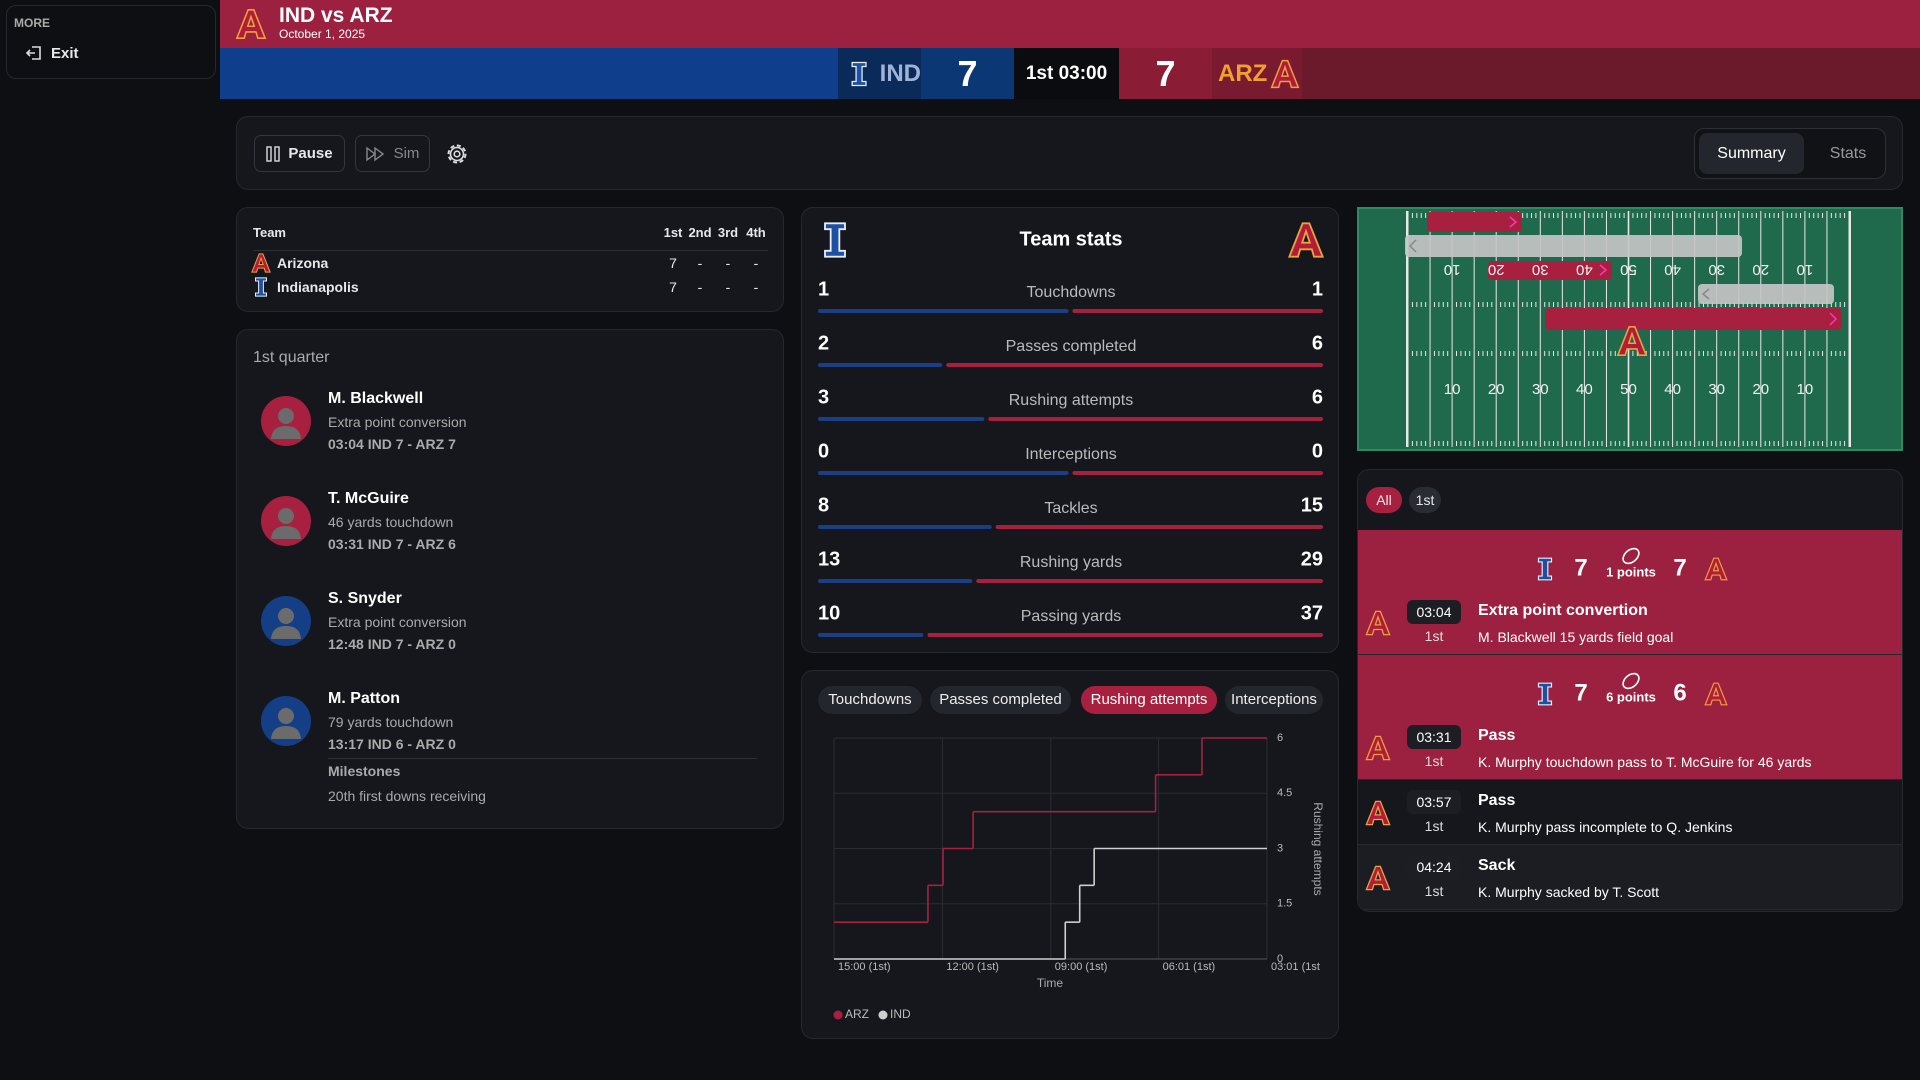  Describe the element at coordinates (1257, 73) in the screenshot. I see `away-team: ARZ` at that location.